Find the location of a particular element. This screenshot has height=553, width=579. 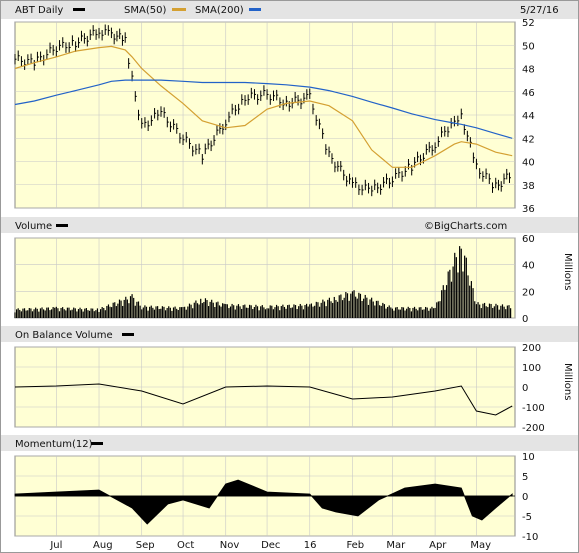

volume-tick-label: 60 is located at coordinates (528, 239).